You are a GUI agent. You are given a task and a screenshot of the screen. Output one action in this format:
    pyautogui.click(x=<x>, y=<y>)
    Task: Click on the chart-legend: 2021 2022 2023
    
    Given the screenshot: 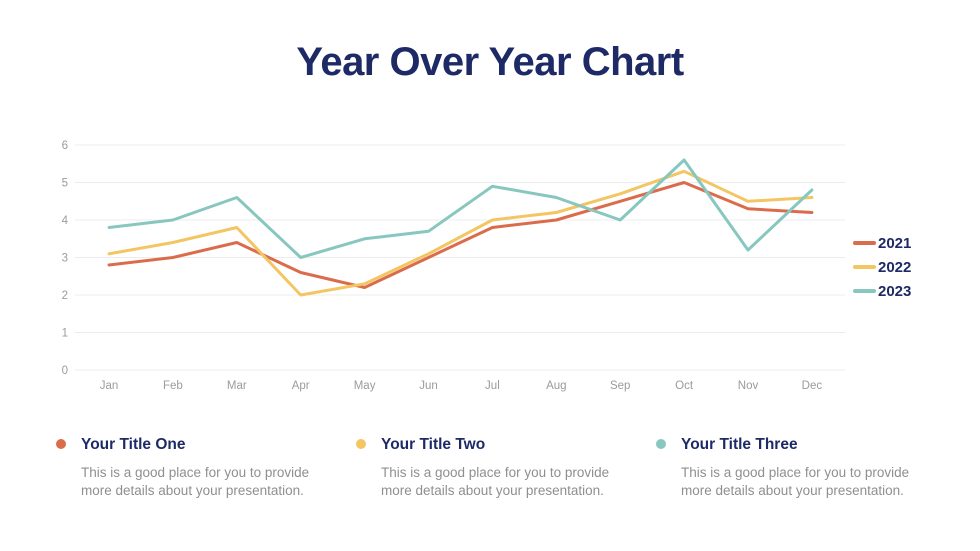 What is the action you would take?
    pyautogui.click(x=882, y=267)
    